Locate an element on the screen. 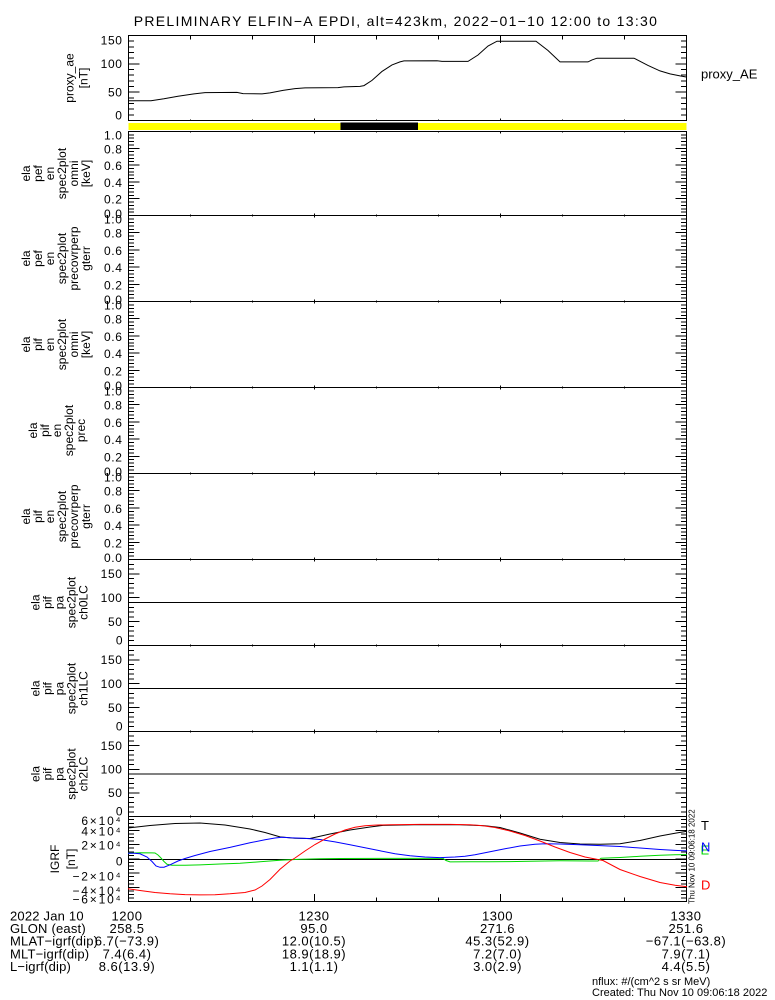 This screenshot has width=775, height=1000. svg-text: 1330 is located at coordinates (686, 916).